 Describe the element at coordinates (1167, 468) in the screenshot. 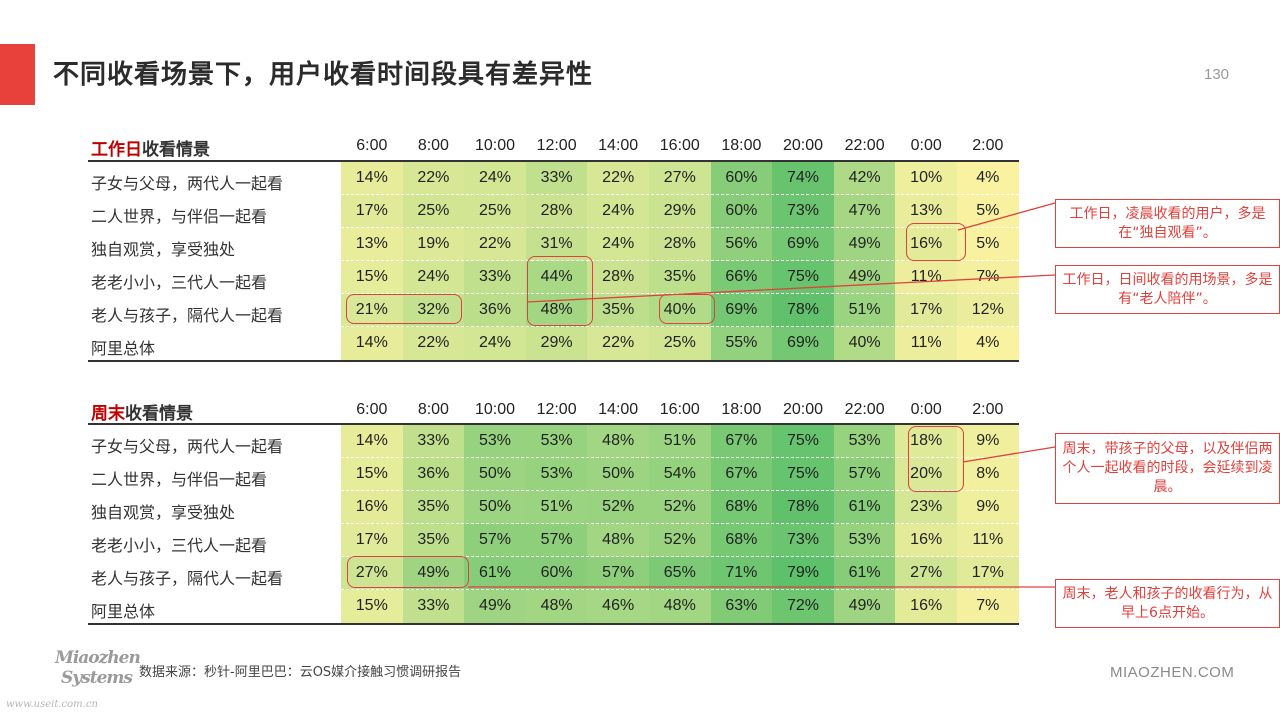

I see `callout-weekend-parents: 周末，带孩子的父母，以及伴侣两个人一起收看的时段，会延续到凌晨。` at that location.